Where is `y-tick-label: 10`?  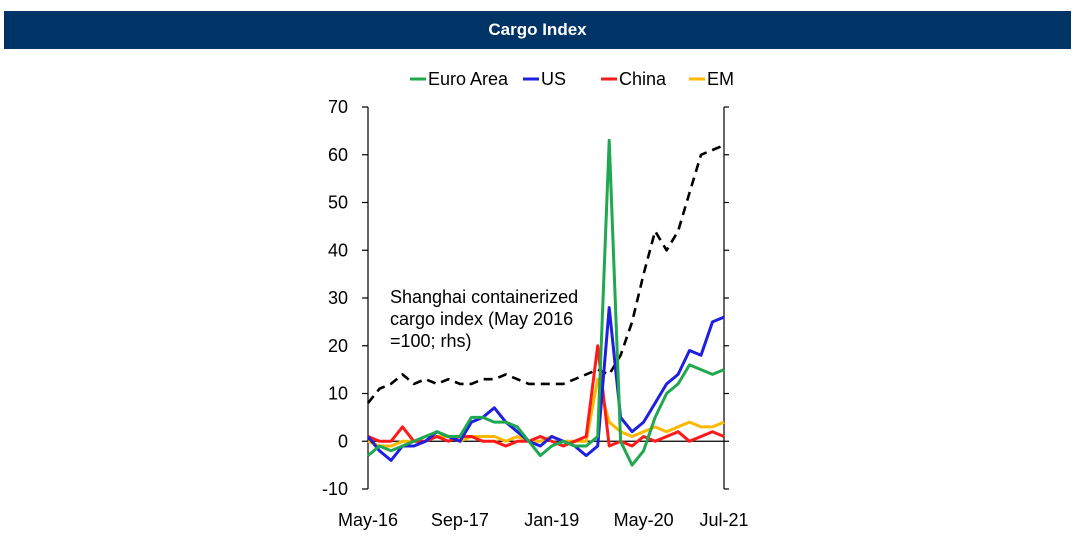 y-tick-label: 10 is located at coordinates (338, 394).